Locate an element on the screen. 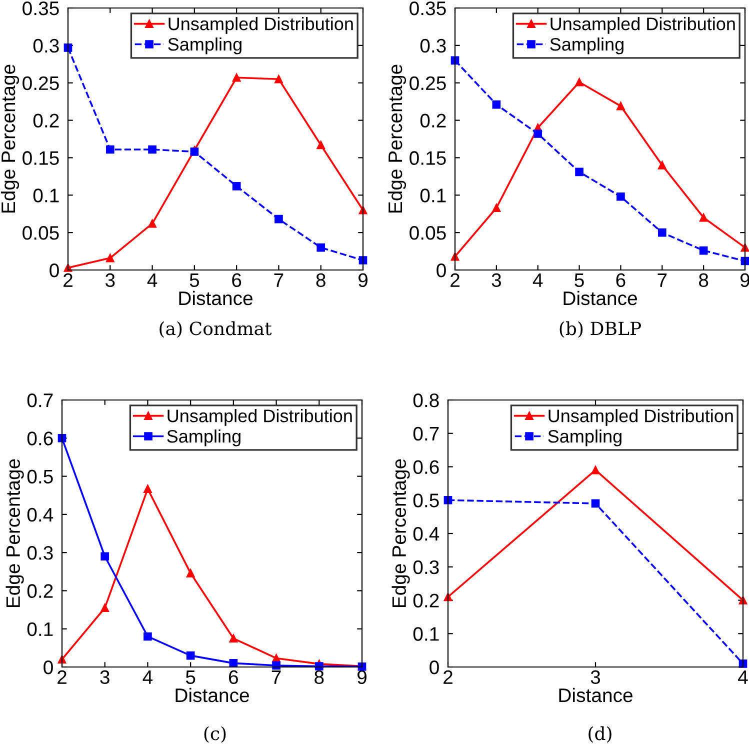 The image size is (749, 754). text: (a) Condmat is located at coordinates (216, 329).